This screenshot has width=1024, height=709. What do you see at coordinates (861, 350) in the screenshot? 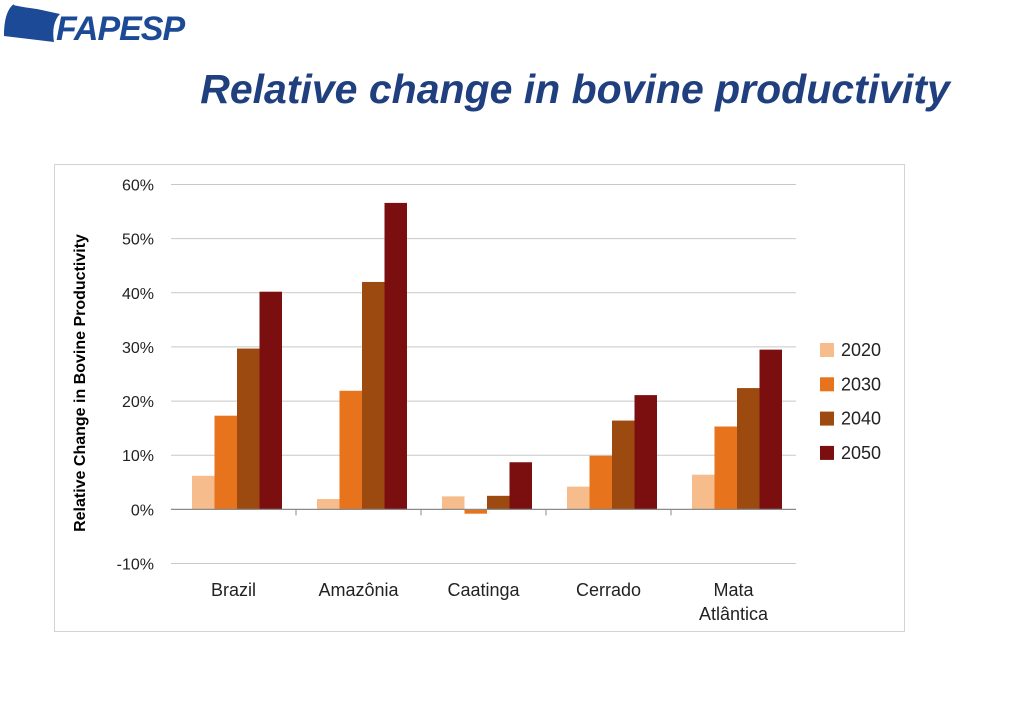
I see `legend-label: 2020` at bounding box center [861, 350].